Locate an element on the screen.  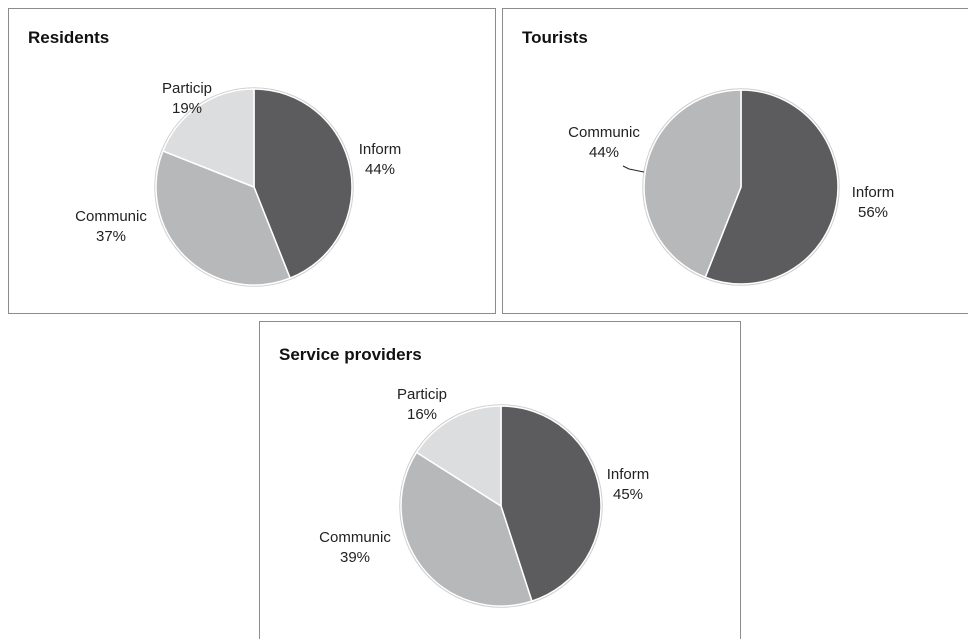
service-providers-pie-chart: Inform 45% Communic 39% Particip 16% is located at coordinates (484, 497).